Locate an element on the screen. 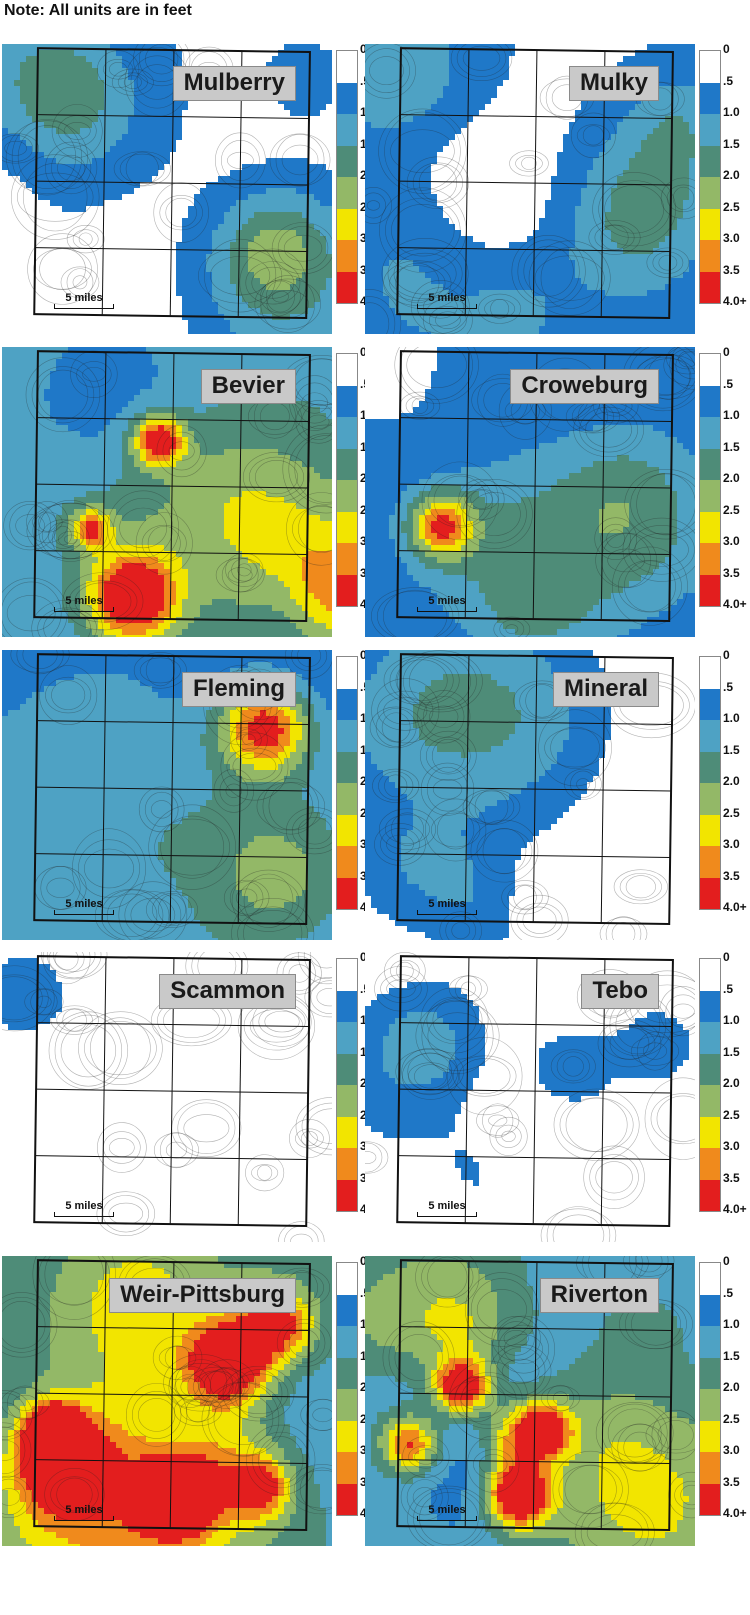 The width and height of the screenshot is (750, 1615). isopach-map: Mulky 5 miles is located at coordinates (534, 189).